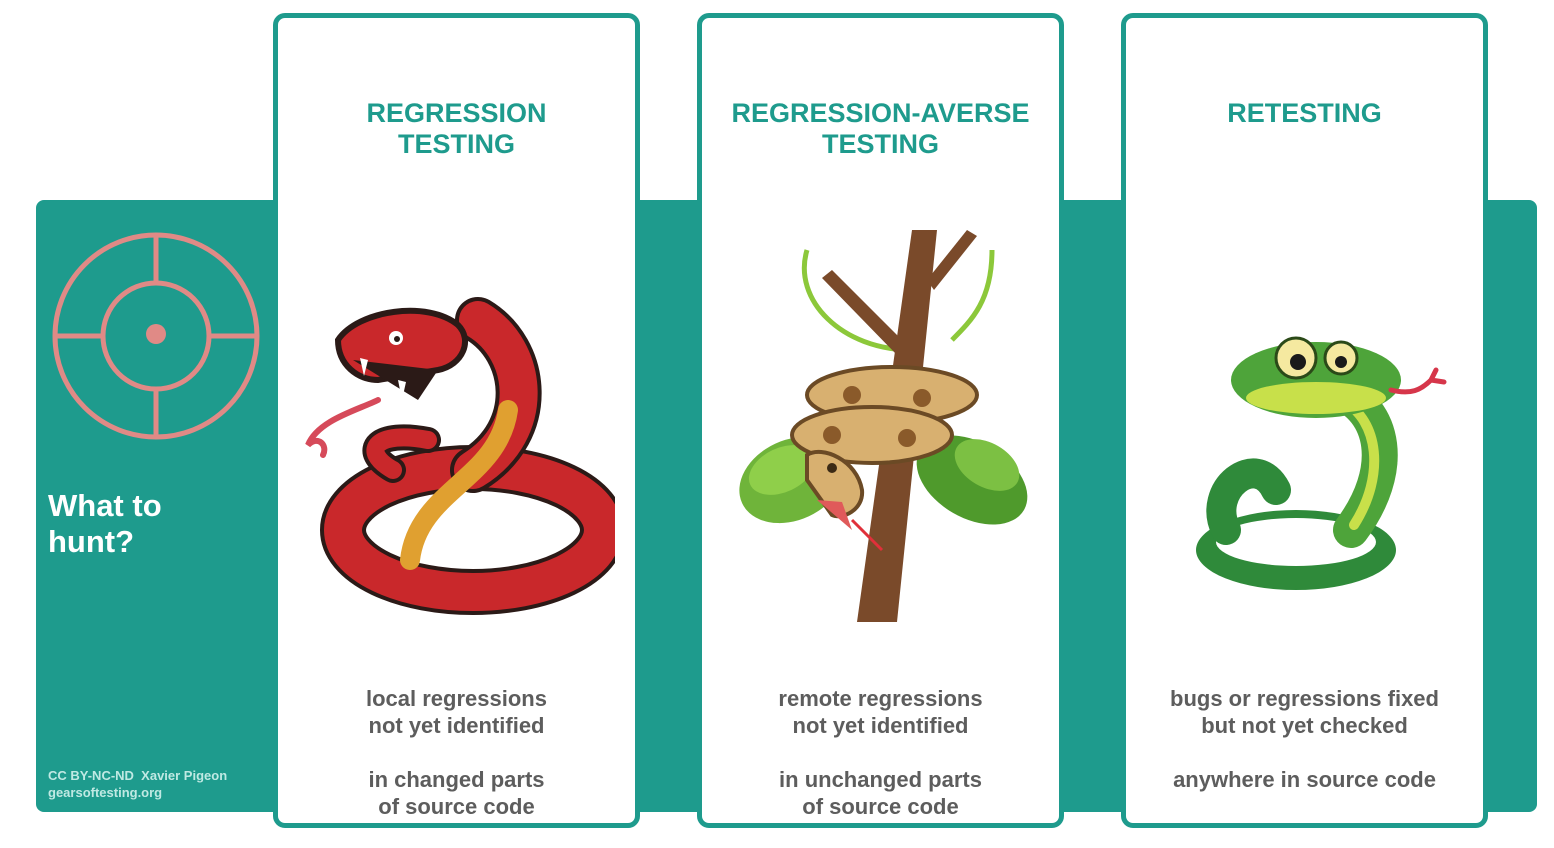 The image size is (1554, 848). I want to click on card-title: REGRESSION TESTING, so click(456, 128).